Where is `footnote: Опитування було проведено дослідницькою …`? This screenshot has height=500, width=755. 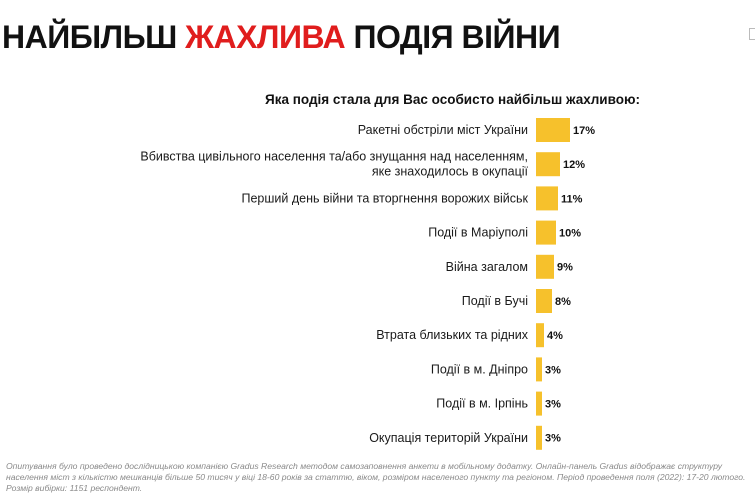 footnote: Опитування було проведено дослідницькою … is located at coordinates (376, 477).